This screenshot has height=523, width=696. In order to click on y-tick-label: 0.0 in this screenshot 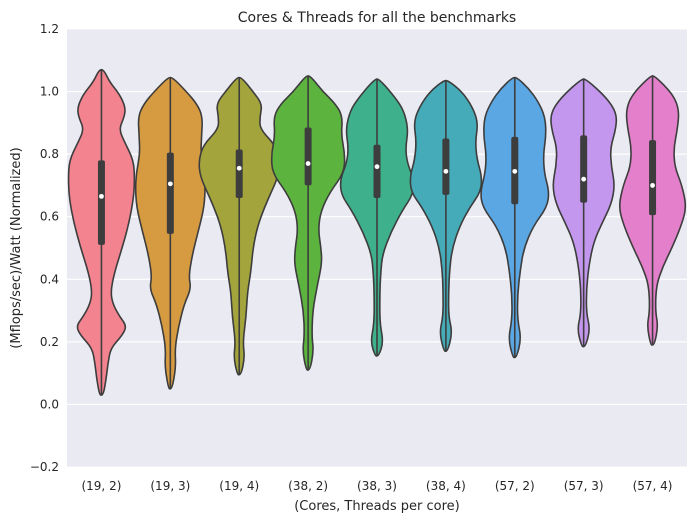, I will do `click(49, 404)`.